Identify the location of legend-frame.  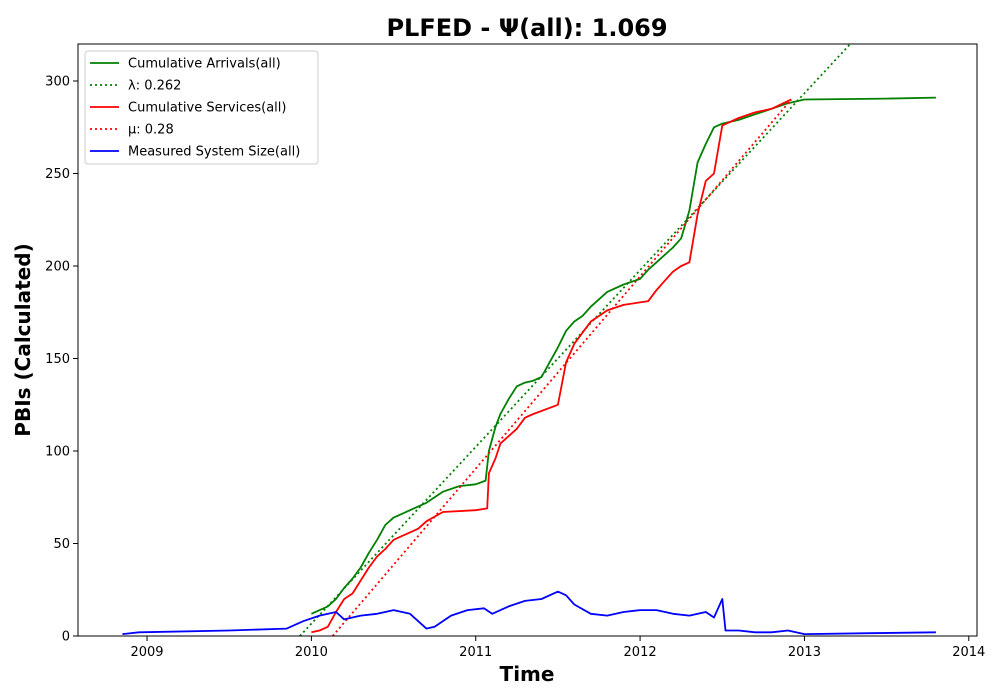
(201, 107).